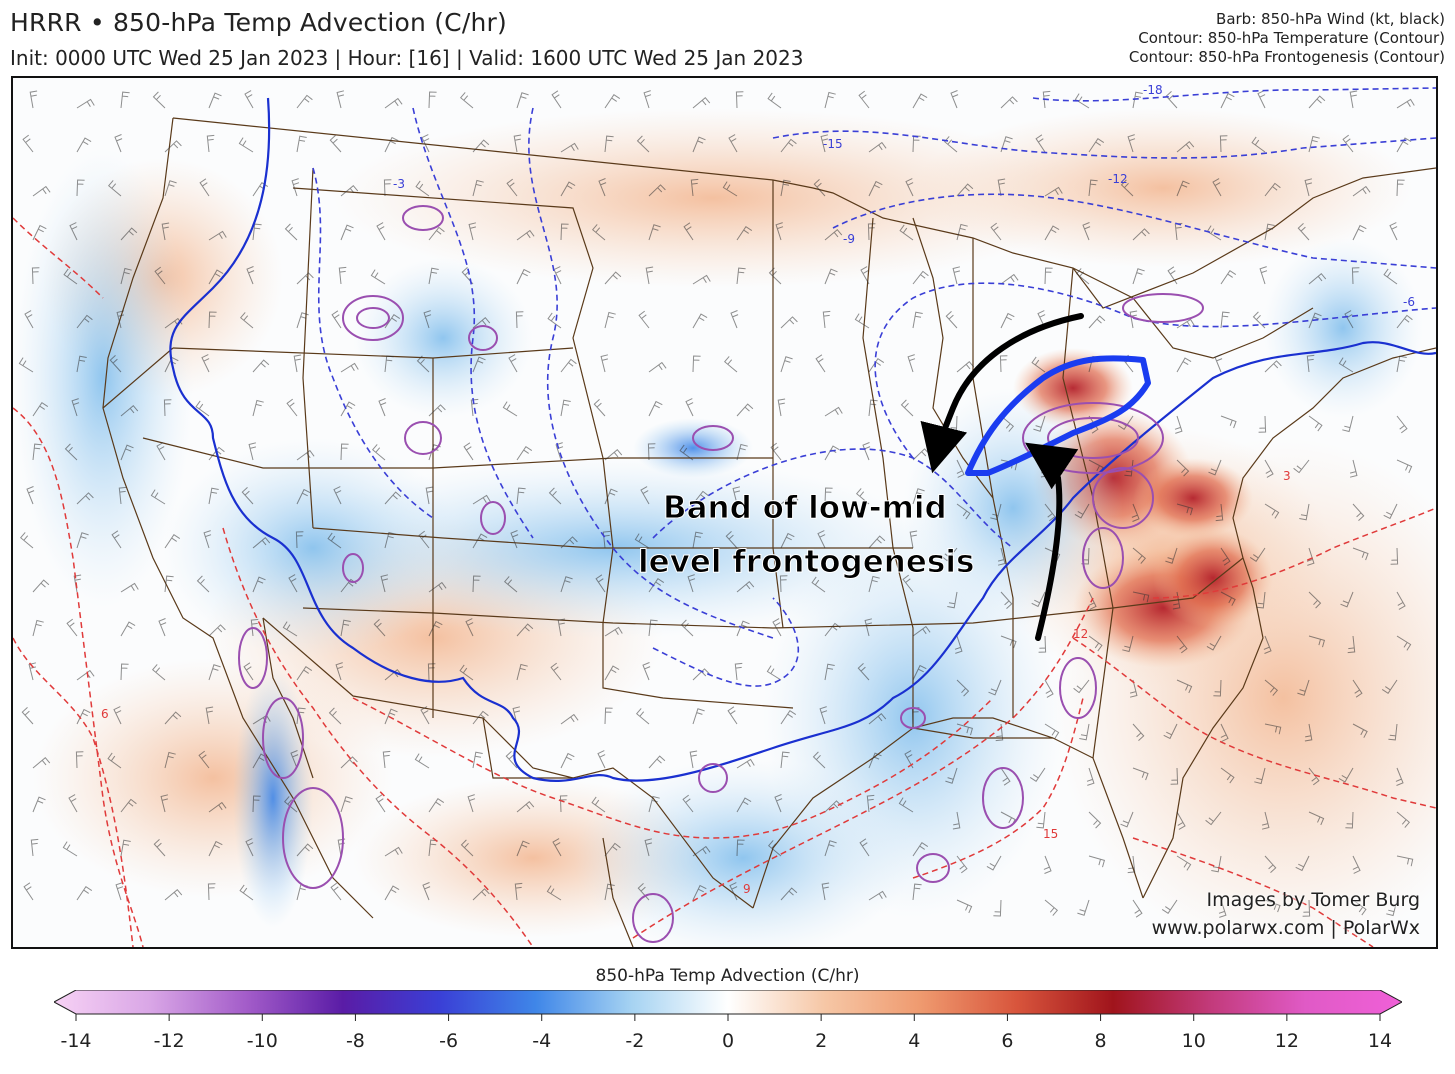 This screenshot has height=1074, width=1455. Describe the element at coordinates (1330, 19) in the screenshot. I see `legend-barb: Barb: 850-hPa Wind (kt, black)` at that location.